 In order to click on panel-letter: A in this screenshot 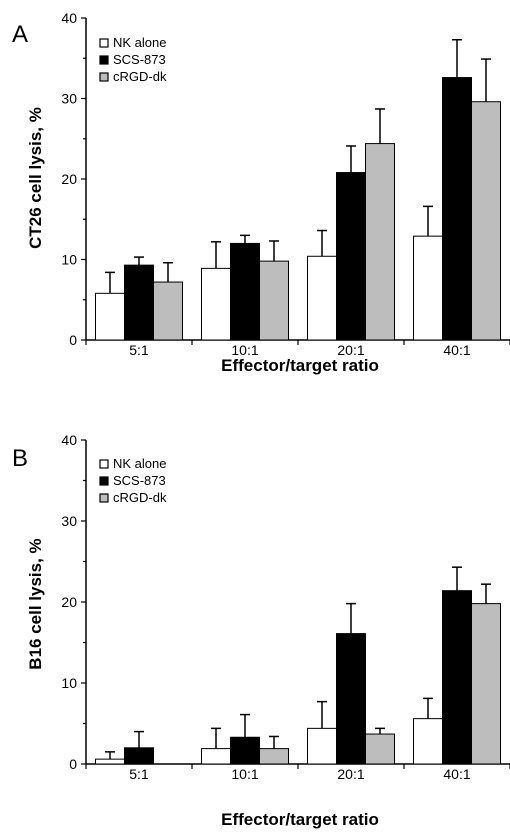, I will do `click(20, 34)`.